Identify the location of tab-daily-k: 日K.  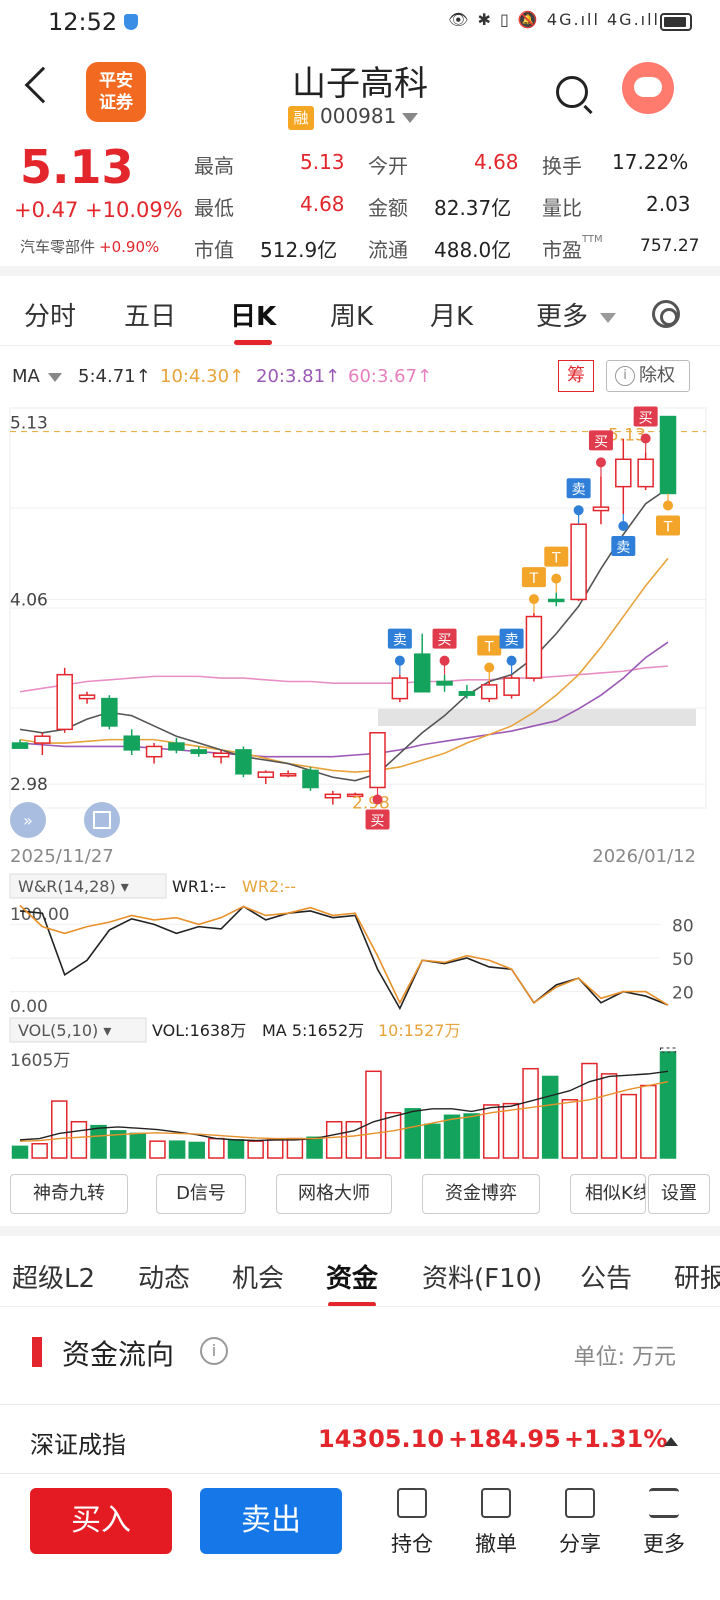
(253, 320).